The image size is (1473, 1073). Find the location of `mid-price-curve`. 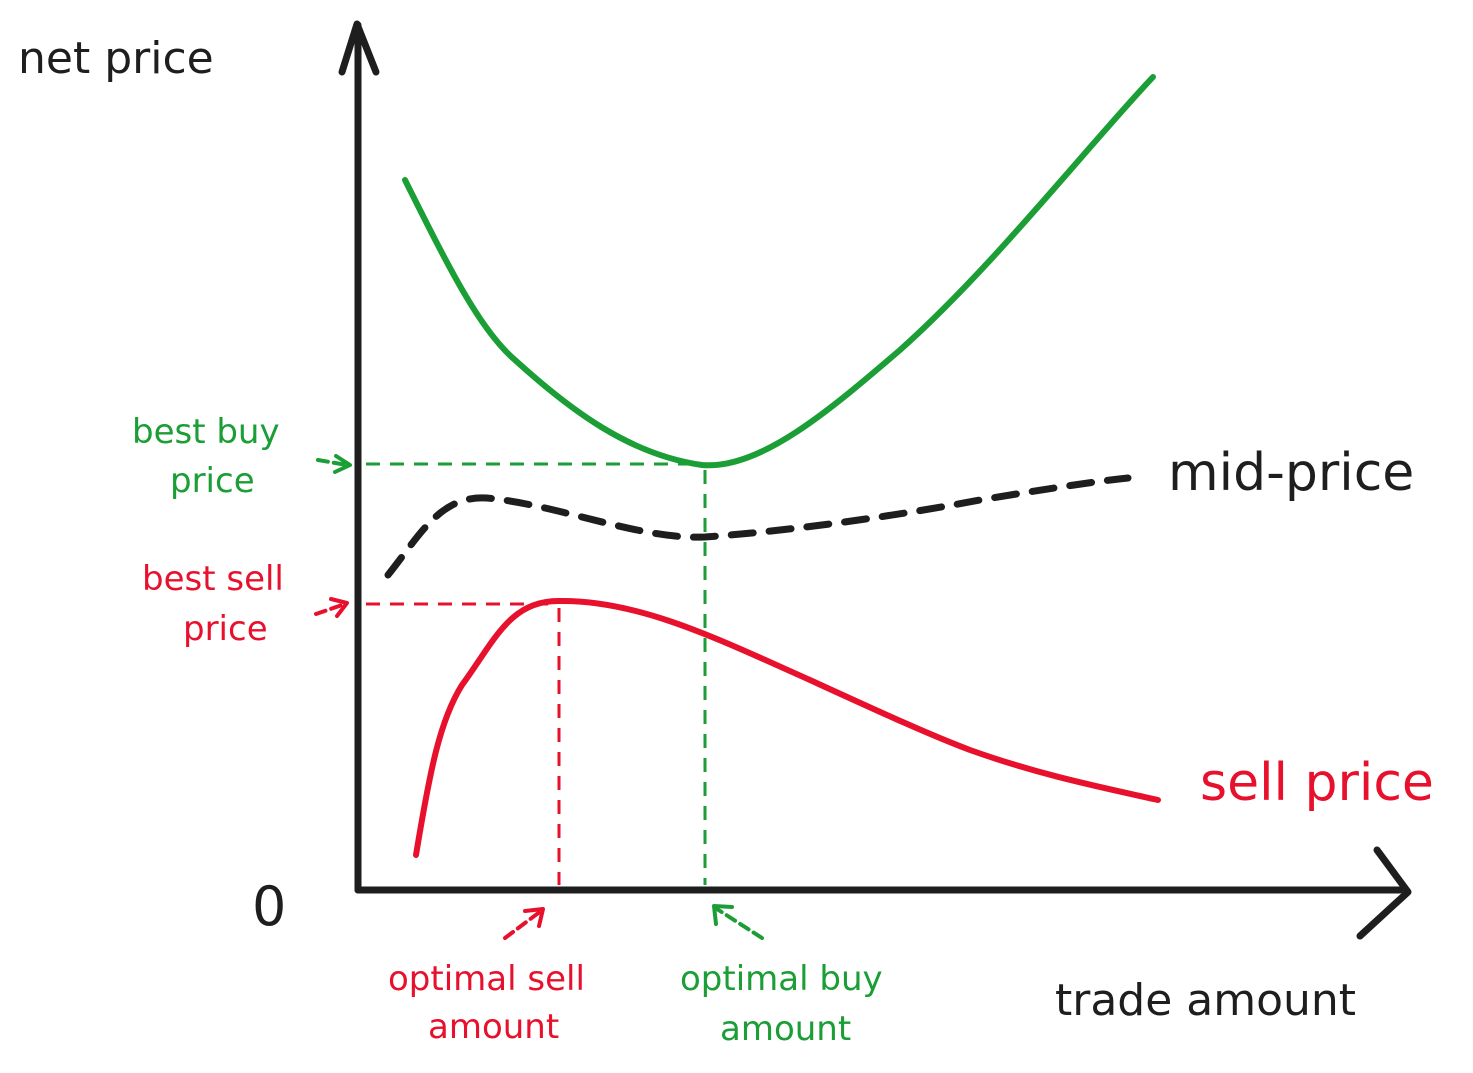

mid-price-curve is located at coordinates (758, 526).